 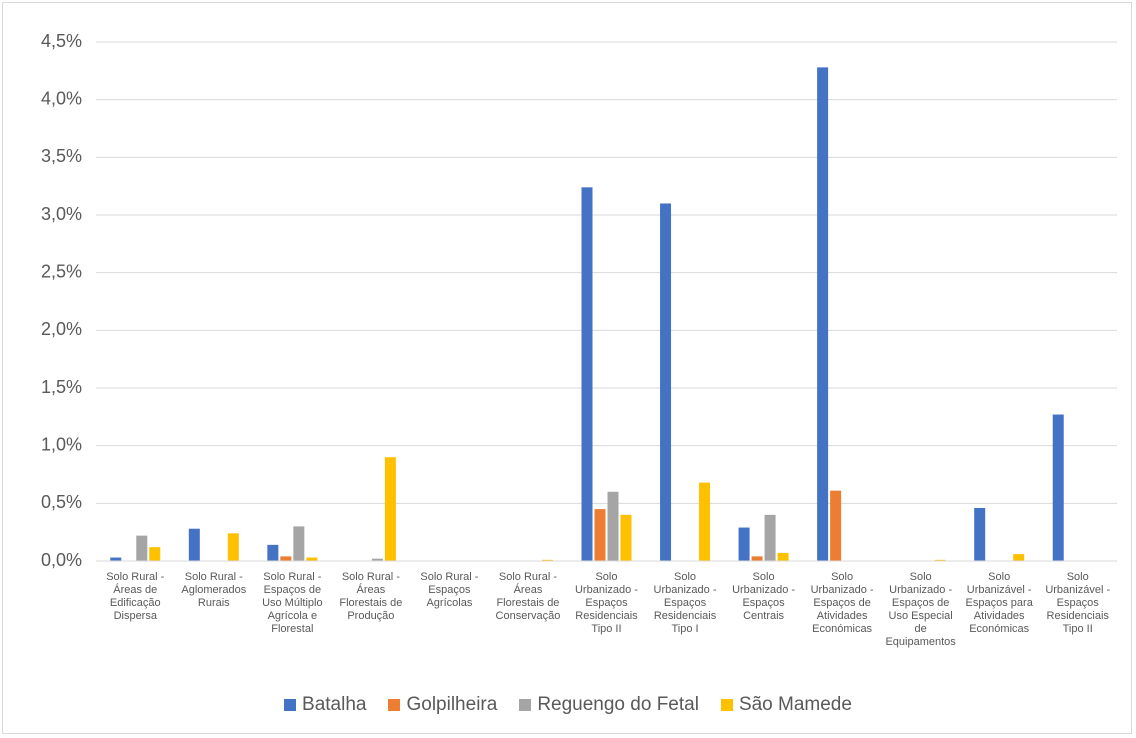 I want to click on y-tick-label: 4,0%, so click(x=61, y=98).